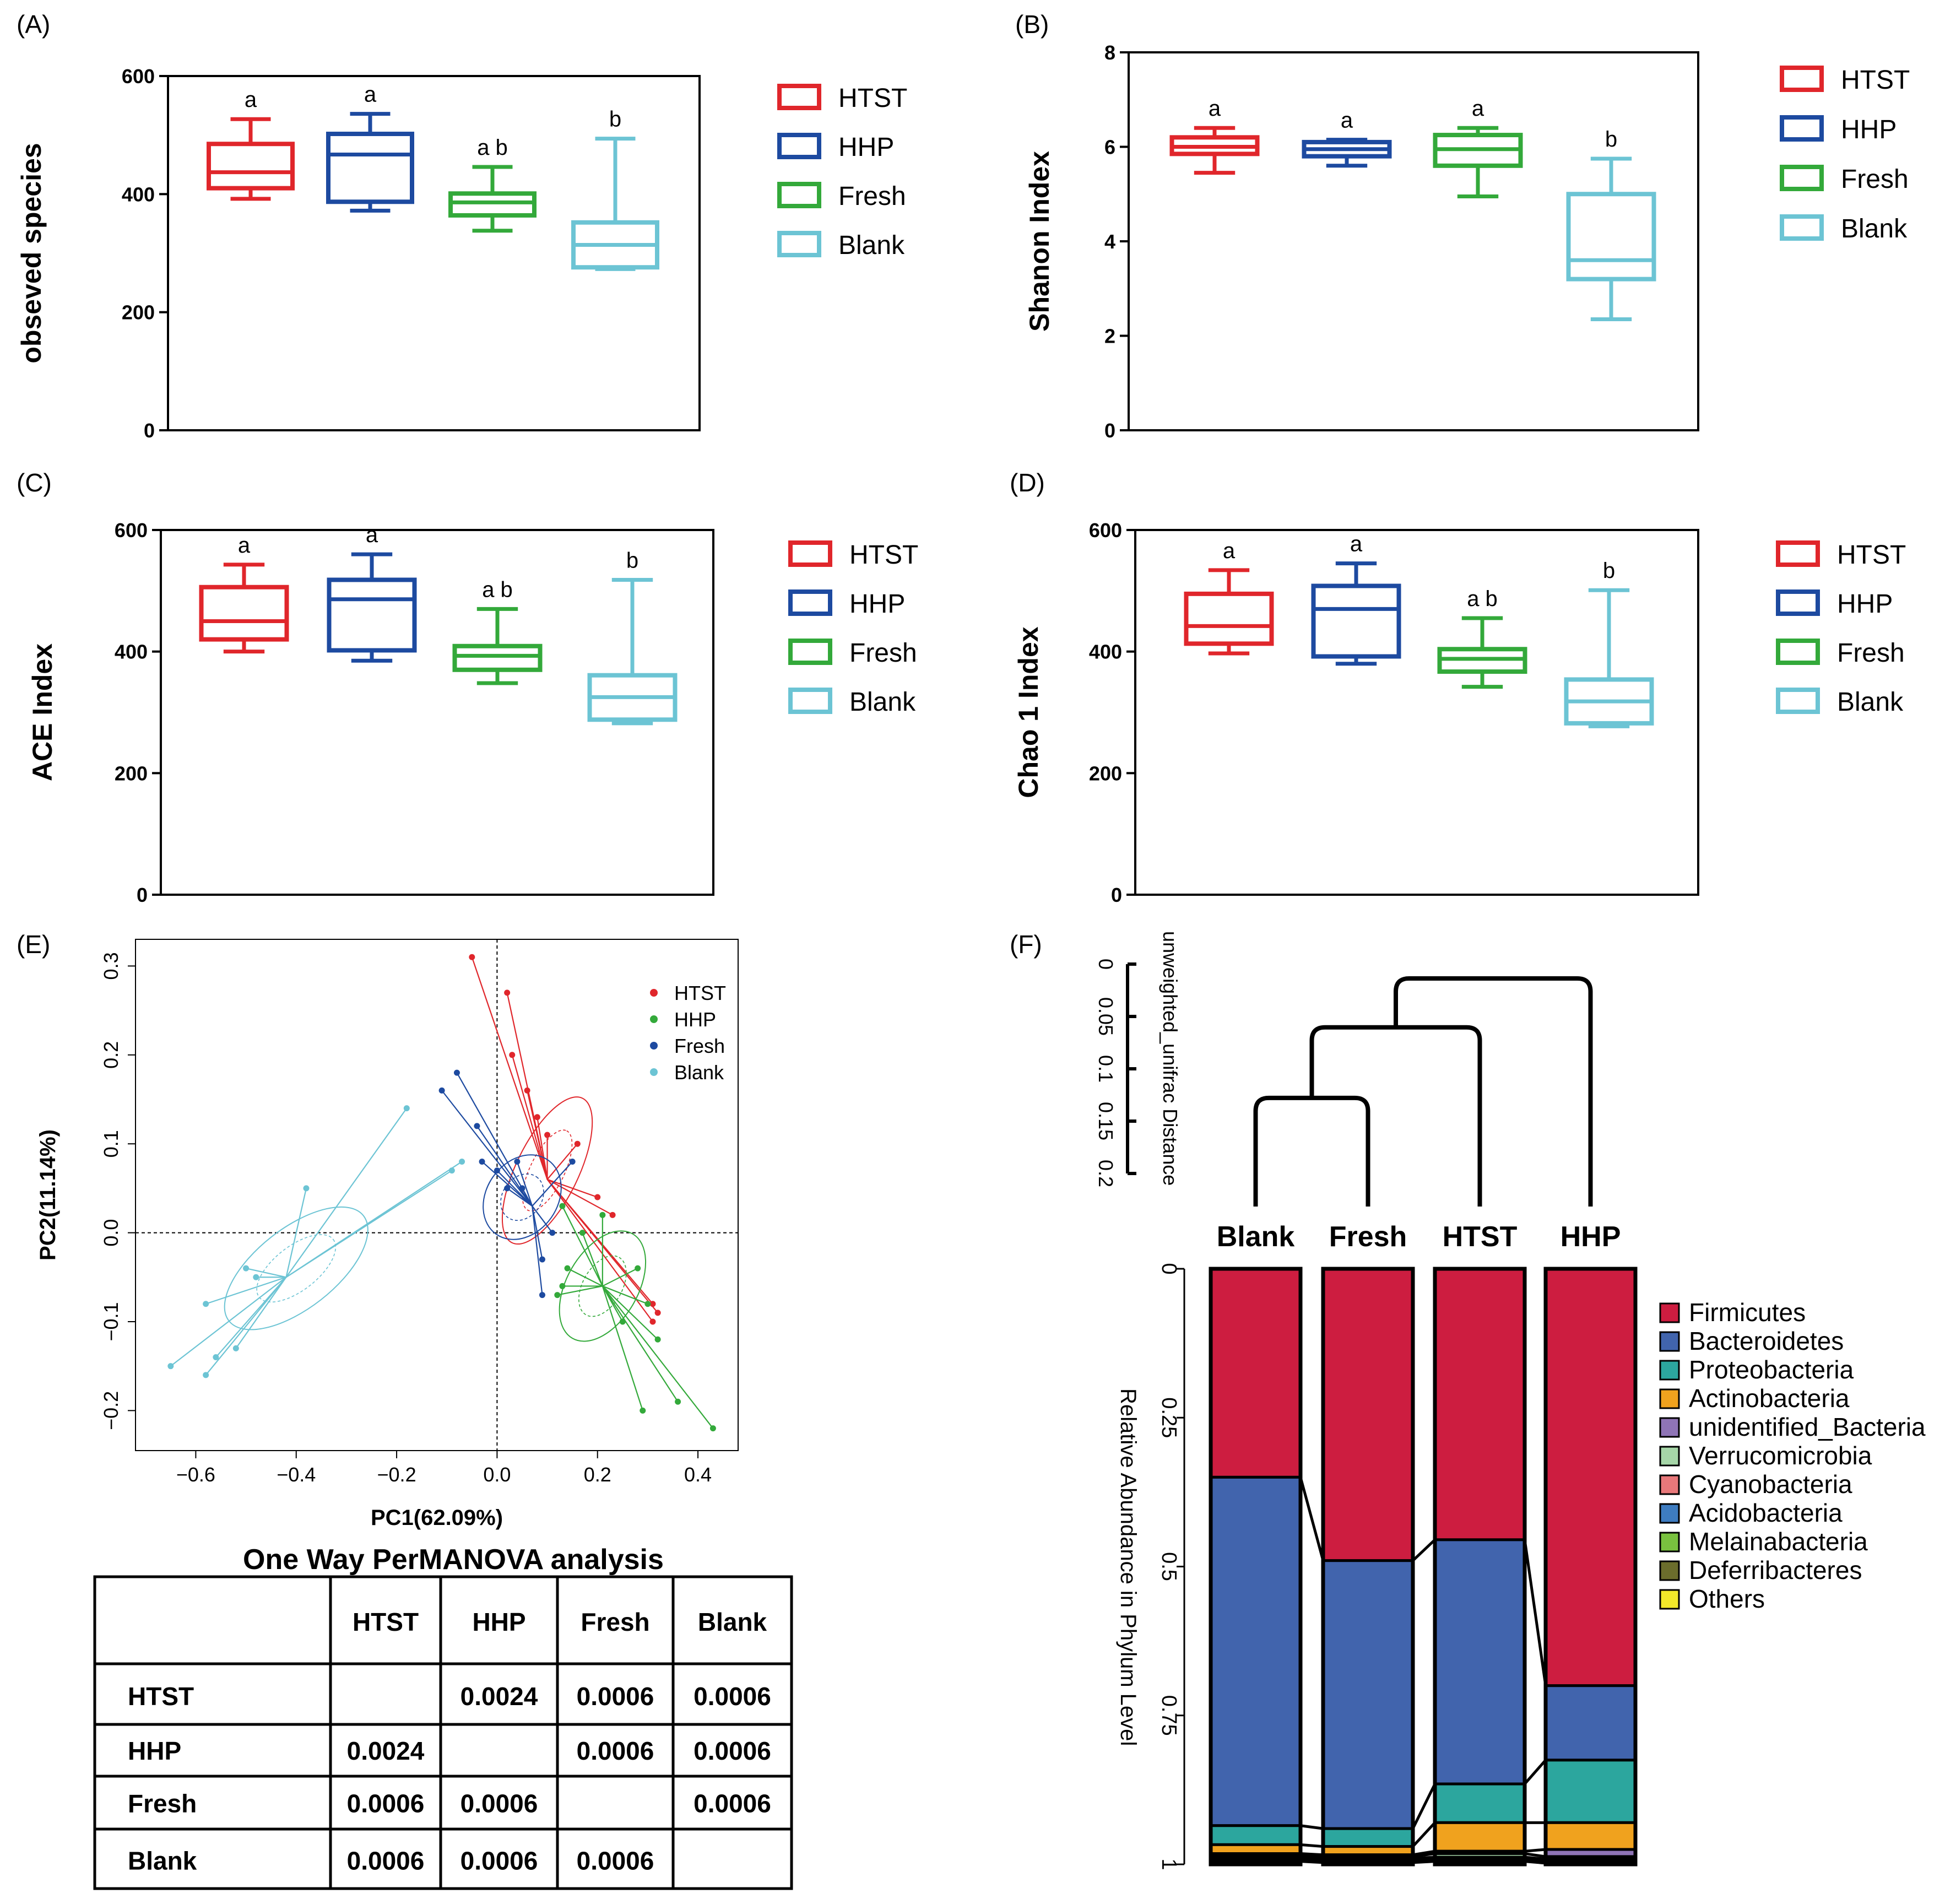  I want to click on legend-label: Bacteroidetes, so click(1766, 1341).